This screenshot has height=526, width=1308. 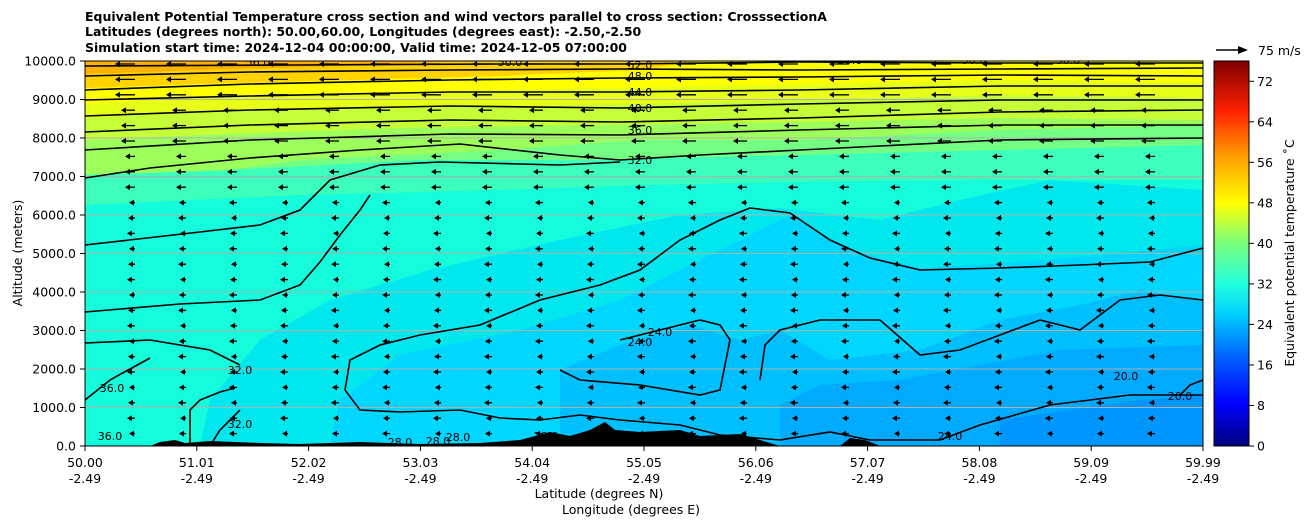 I want to click on terrain, so click(x=482, y=434).